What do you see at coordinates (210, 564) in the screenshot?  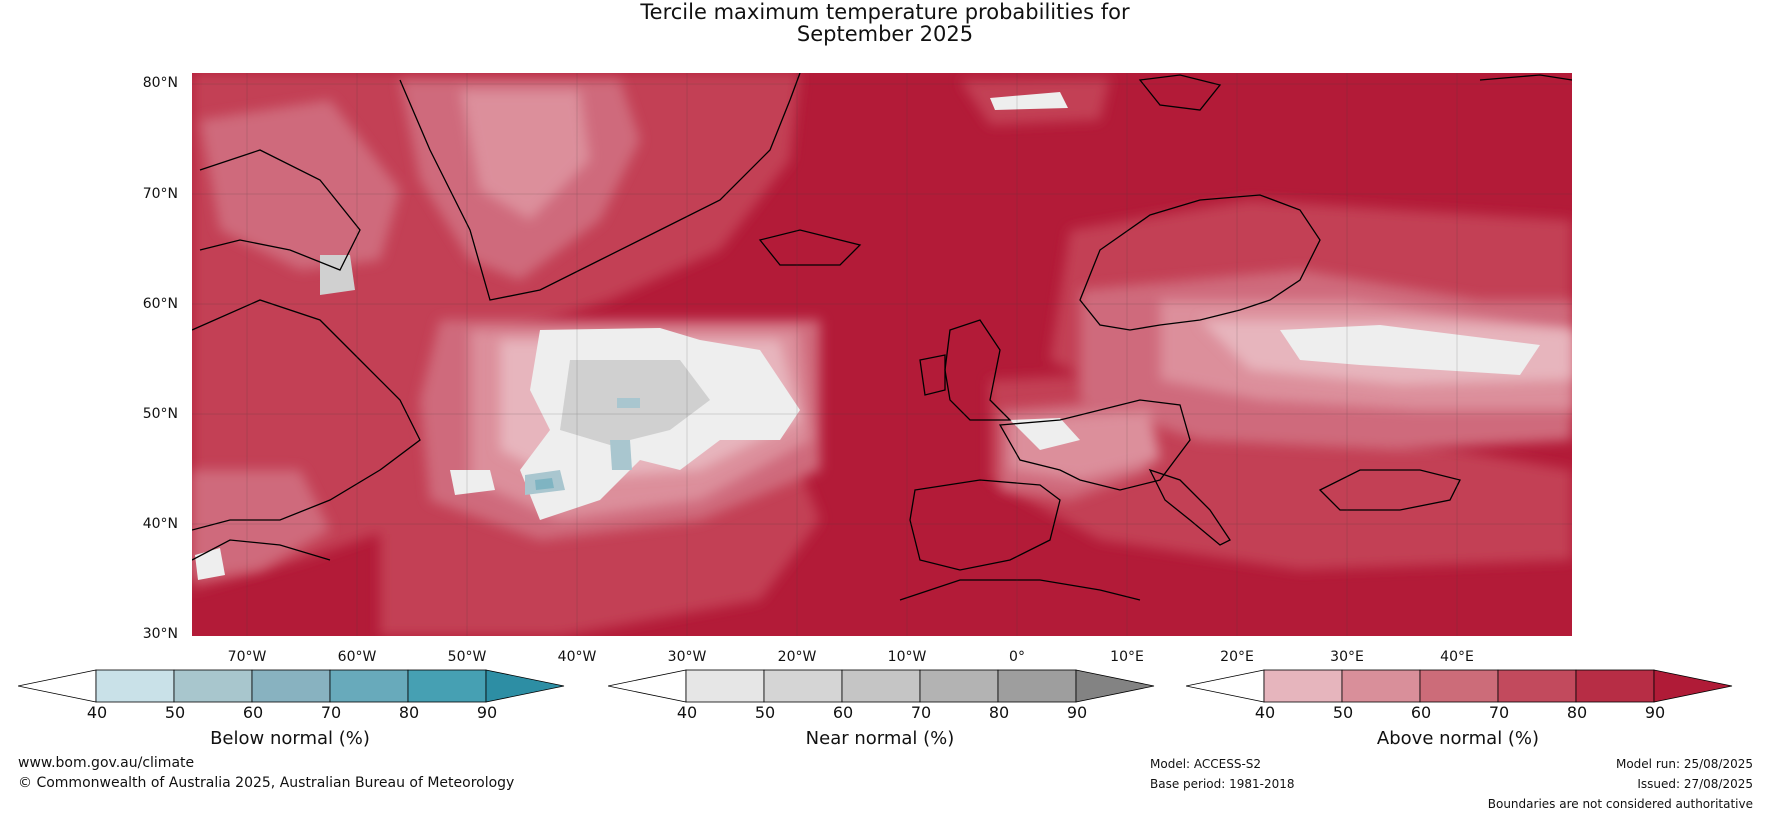 I see `region-near-normal-us` at bounding box center [210, 564].